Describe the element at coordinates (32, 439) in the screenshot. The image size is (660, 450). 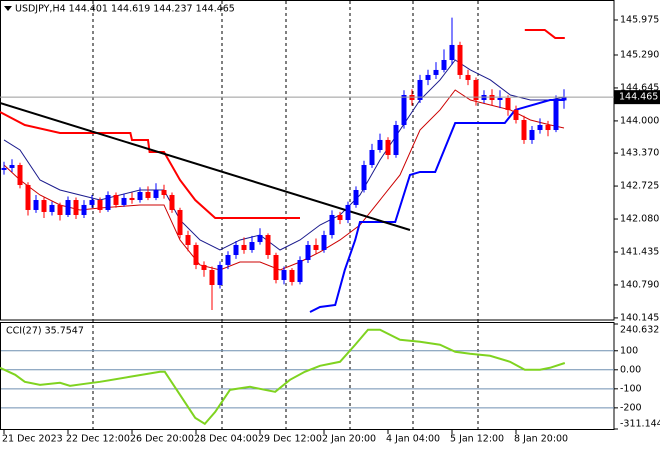
I see `x-tick-label: 21 Dec 2023` at that location.